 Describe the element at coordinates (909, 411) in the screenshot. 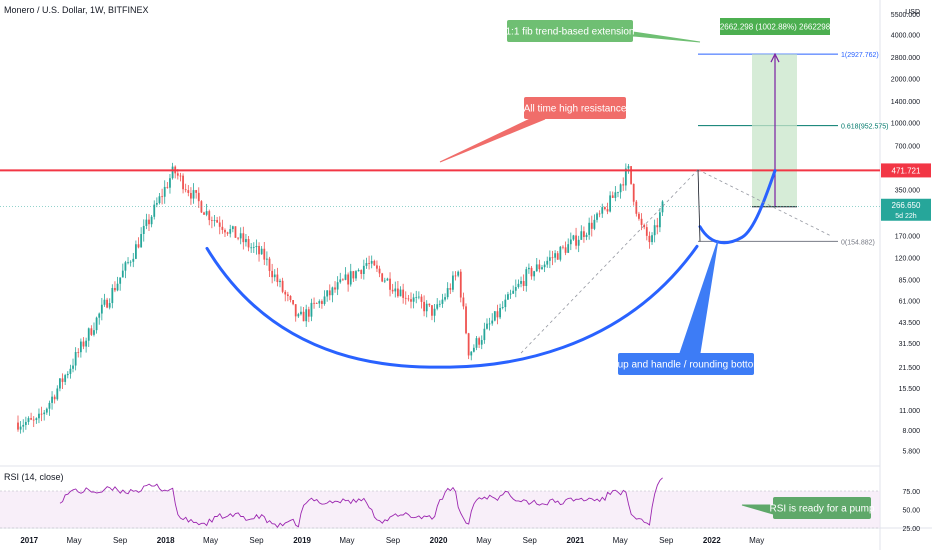

I see `price-tick-label: 11.000` at that location.